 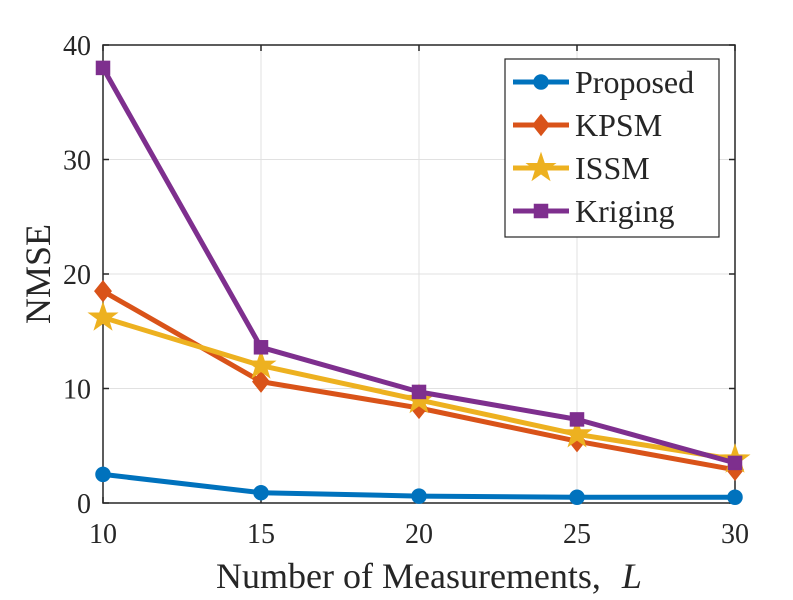 I want to click on x-axis-title-symbol: L, so click(x=631, y=575).